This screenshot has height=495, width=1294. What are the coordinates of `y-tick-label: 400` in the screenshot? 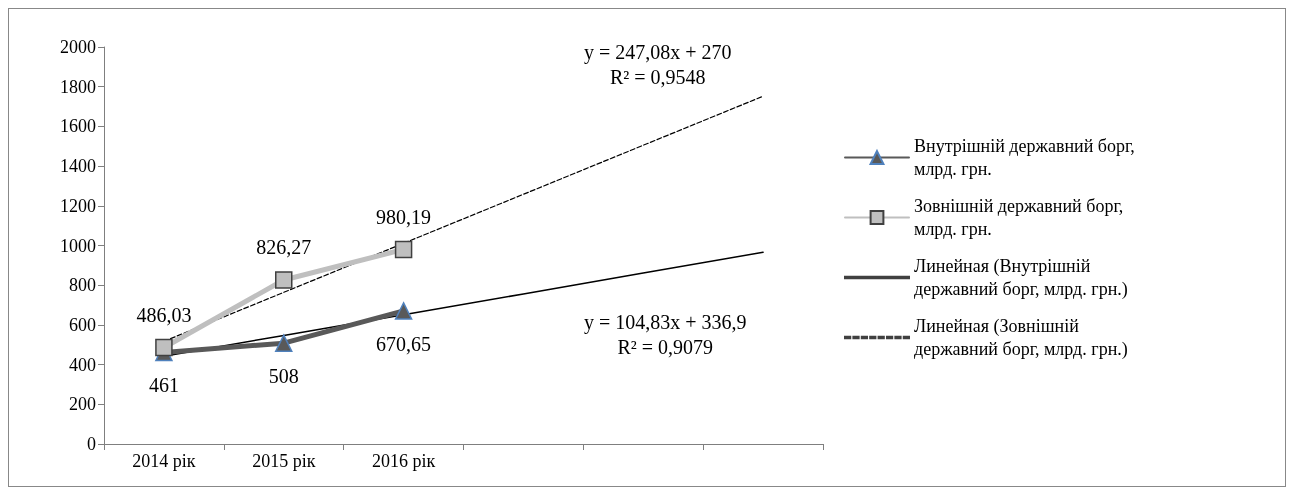 It's located at (82, 364).